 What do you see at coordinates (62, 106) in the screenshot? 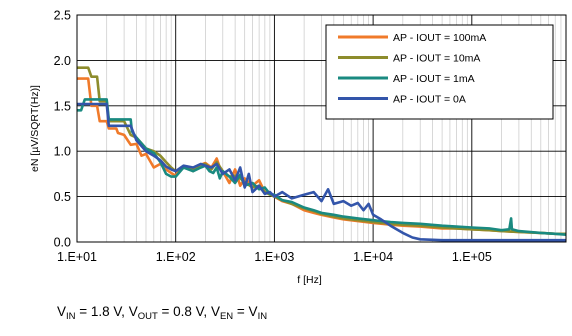
I see `y-tick-label: 1.5` at bounding box center [62, 106].